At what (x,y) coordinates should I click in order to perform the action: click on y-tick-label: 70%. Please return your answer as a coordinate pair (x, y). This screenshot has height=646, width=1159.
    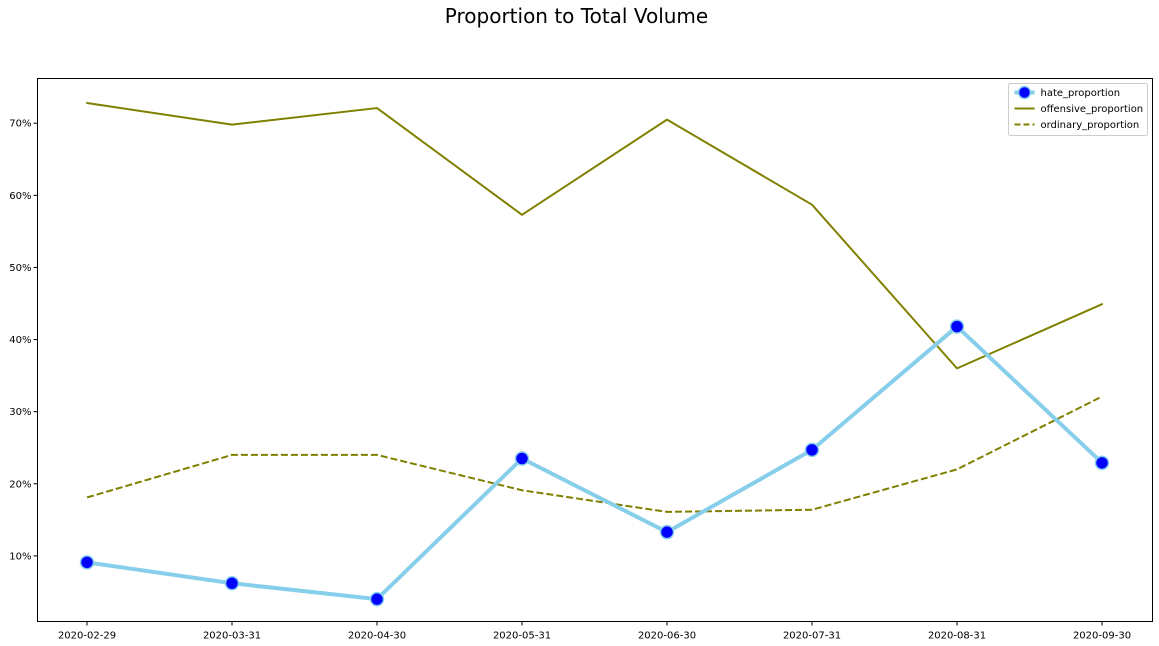
    Looking at the image, I should click on (20, 124).